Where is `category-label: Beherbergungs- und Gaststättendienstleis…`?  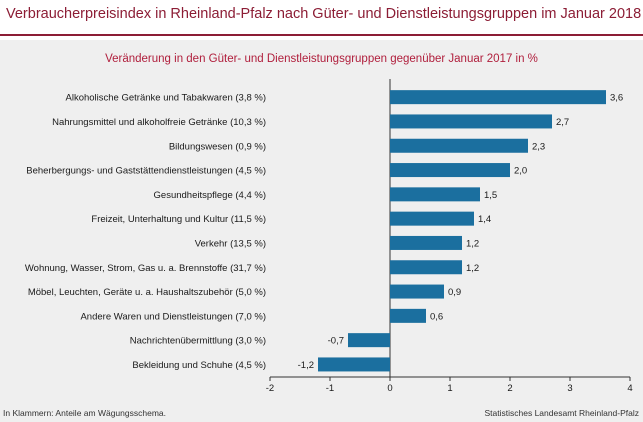 category-label: Beherbergungs- und Gaststättendienstleis… is located at coordinates (146, 171).